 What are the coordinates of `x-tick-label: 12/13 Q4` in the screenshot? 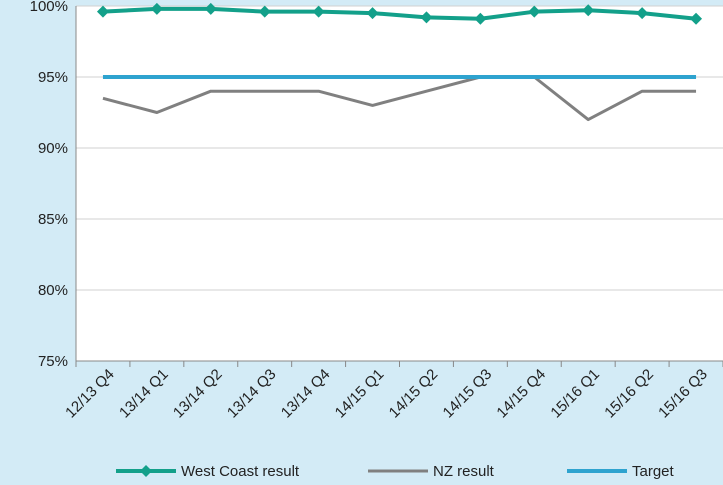 It's located at (90, 394).